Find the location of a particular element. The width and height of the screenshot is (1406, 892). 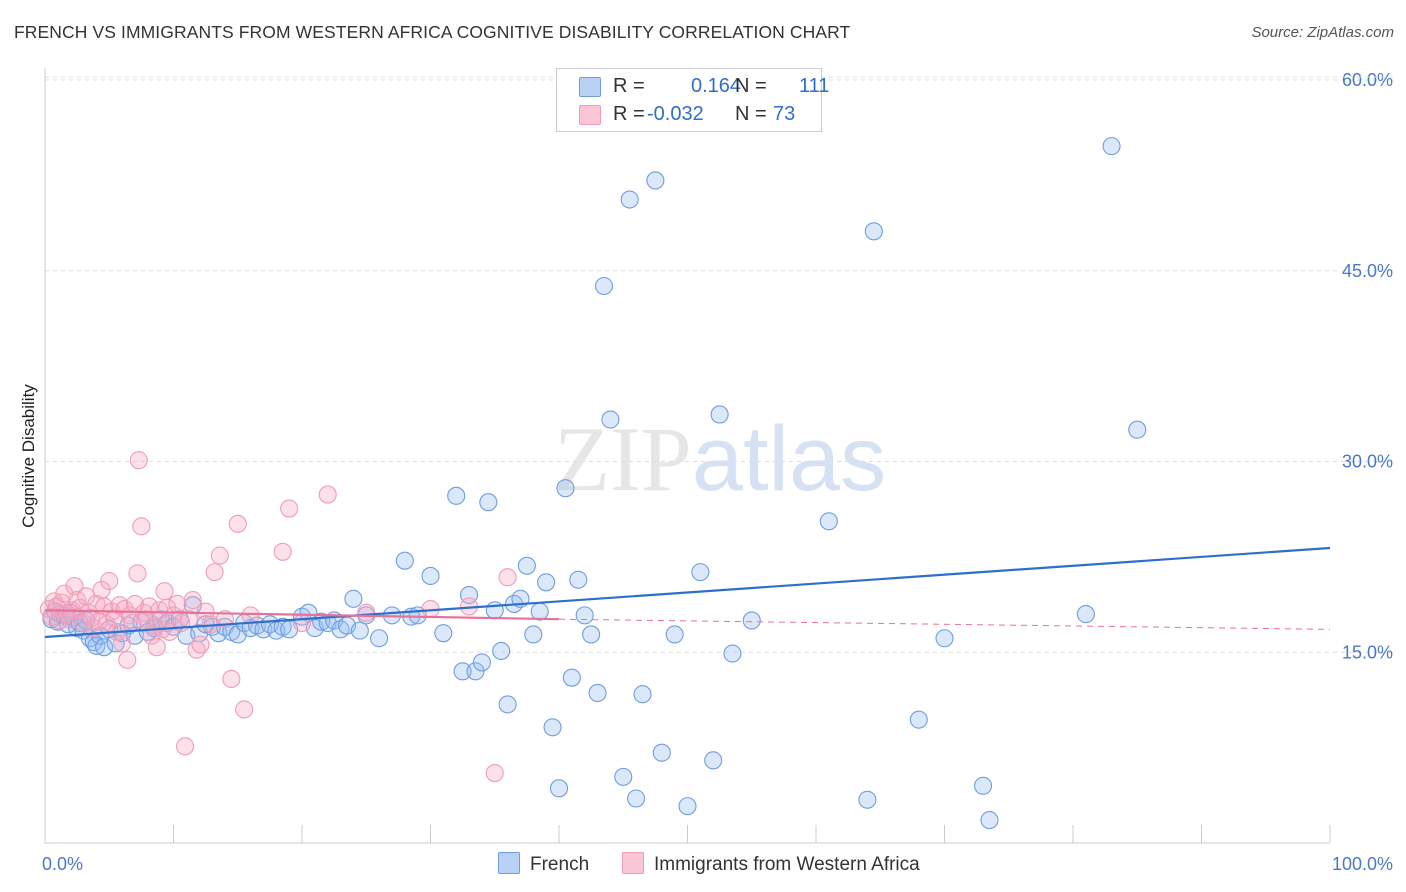

legend-r-value: -0.032 is located at coordinates (675, 114).